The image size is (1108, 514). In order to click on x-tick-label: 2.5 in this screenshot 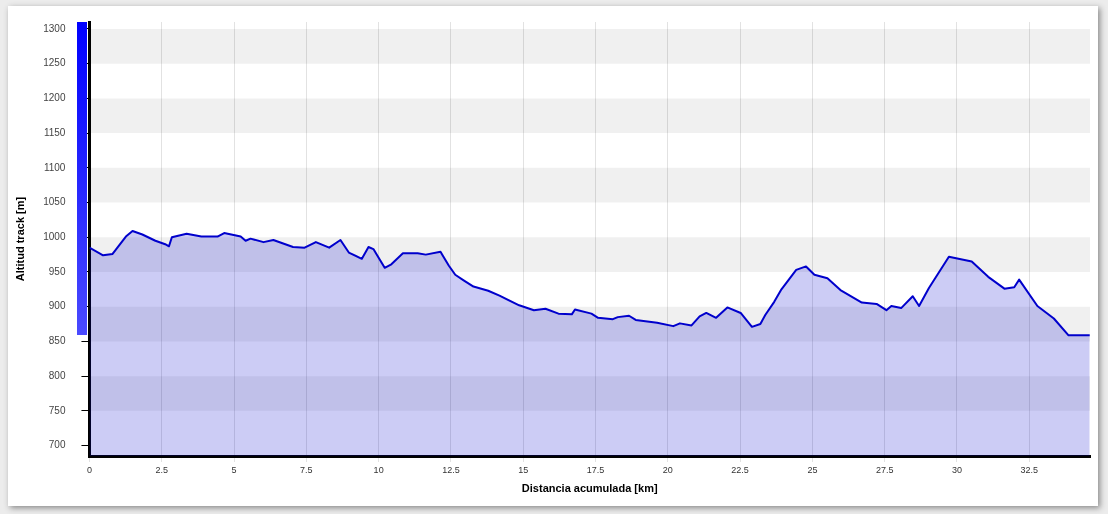, I will do `click(161, 469)`.